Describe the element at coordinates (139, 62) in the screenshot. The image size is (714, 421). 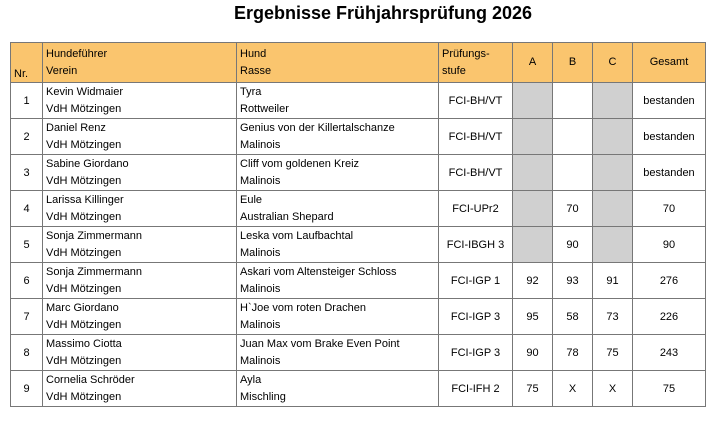
I see `header-cell: Hundeführer Verein` at that location.